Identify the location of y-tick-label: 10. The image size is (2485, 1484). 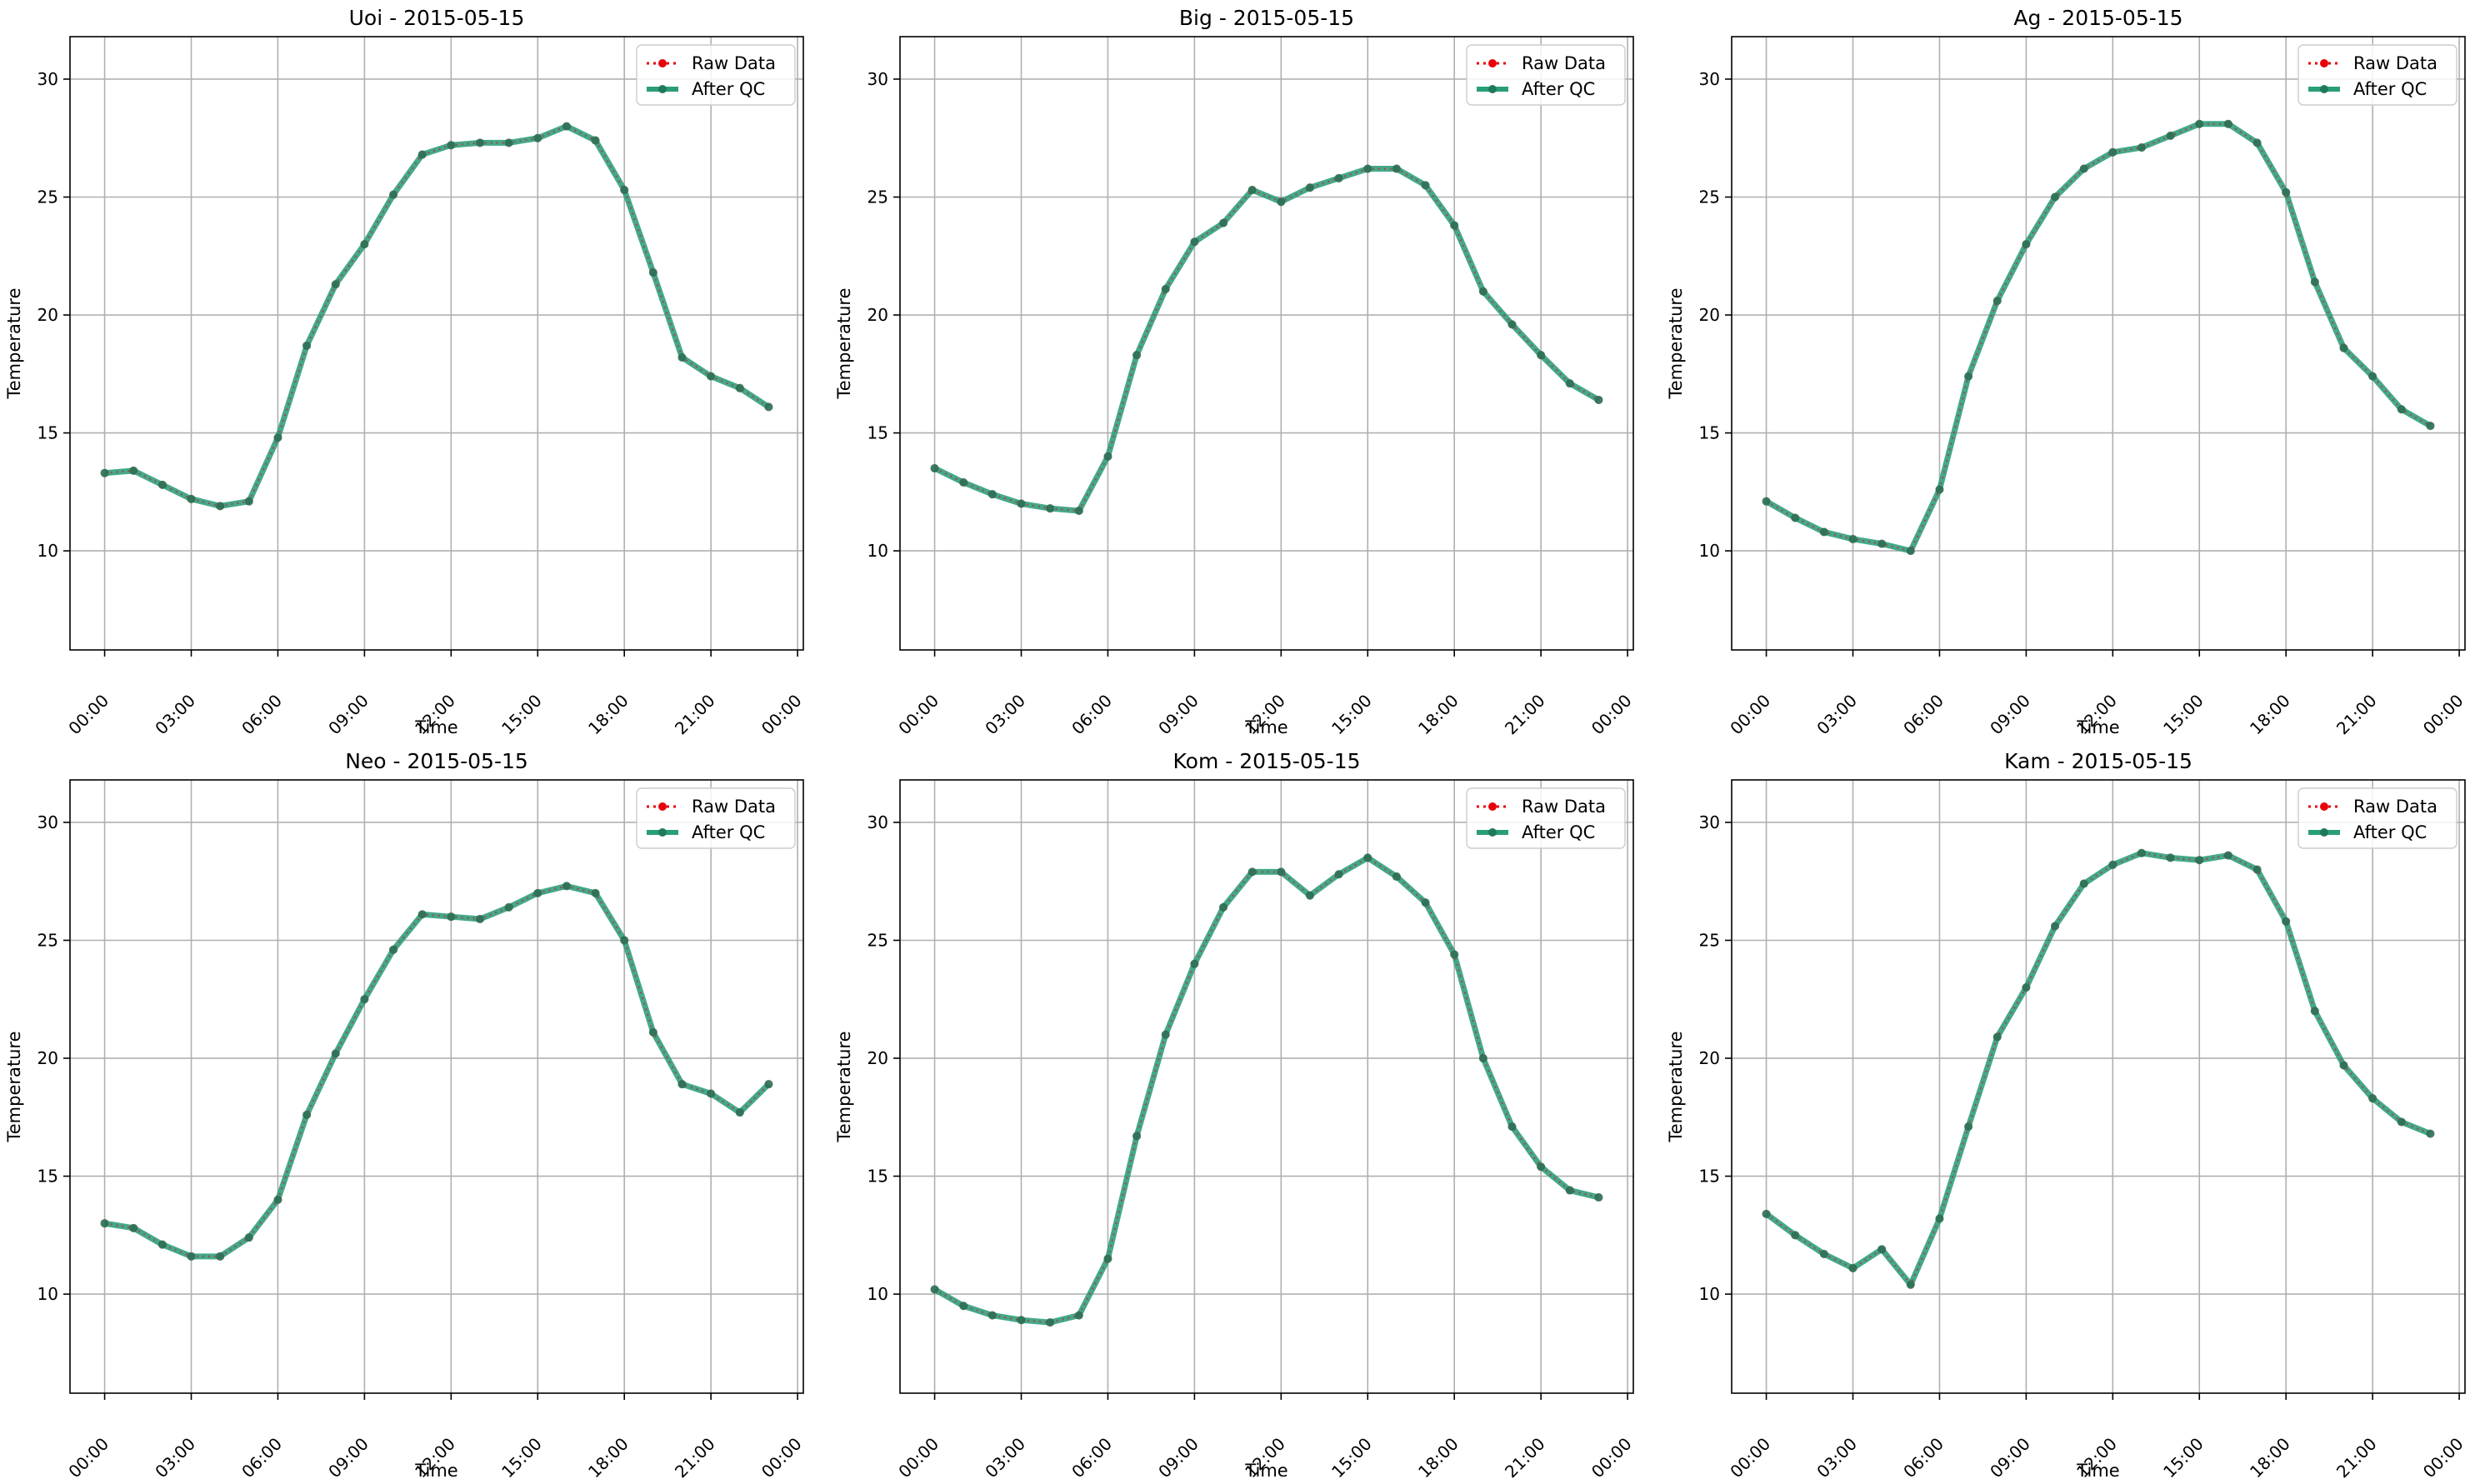
(48, 551).